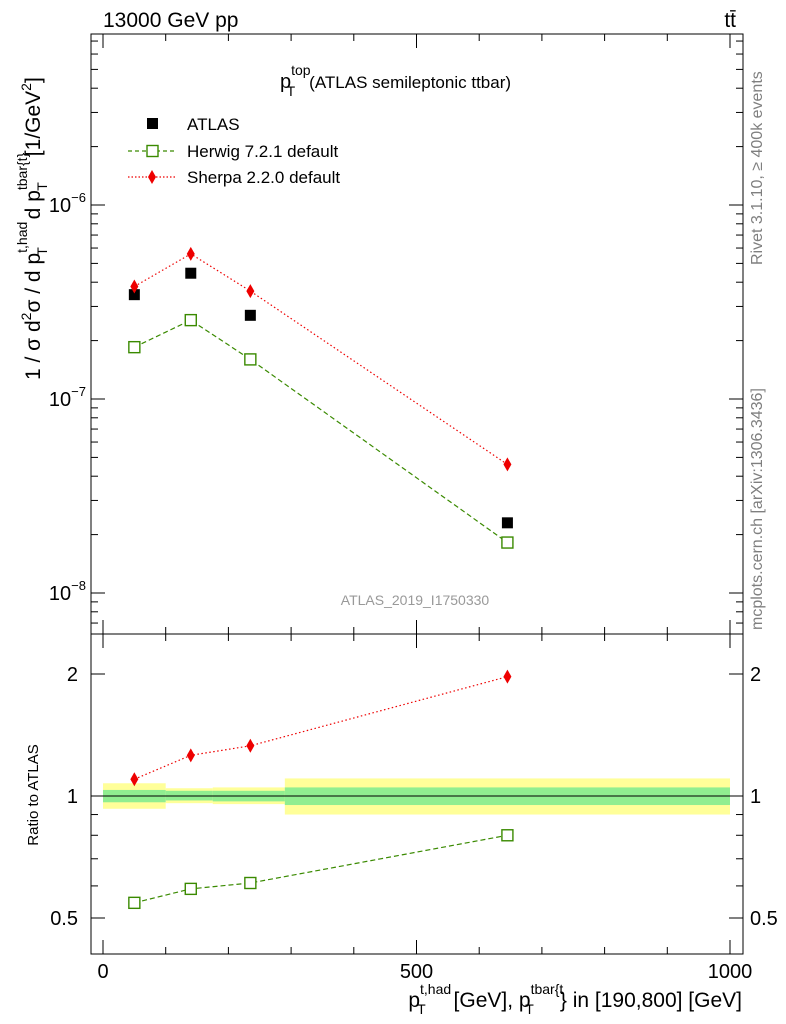 The width and height of the screenshot is (786, 1024). Describe the element at coordinates (730, 972) in the screenshot. I see `x-tick-label: 1000` at that location.